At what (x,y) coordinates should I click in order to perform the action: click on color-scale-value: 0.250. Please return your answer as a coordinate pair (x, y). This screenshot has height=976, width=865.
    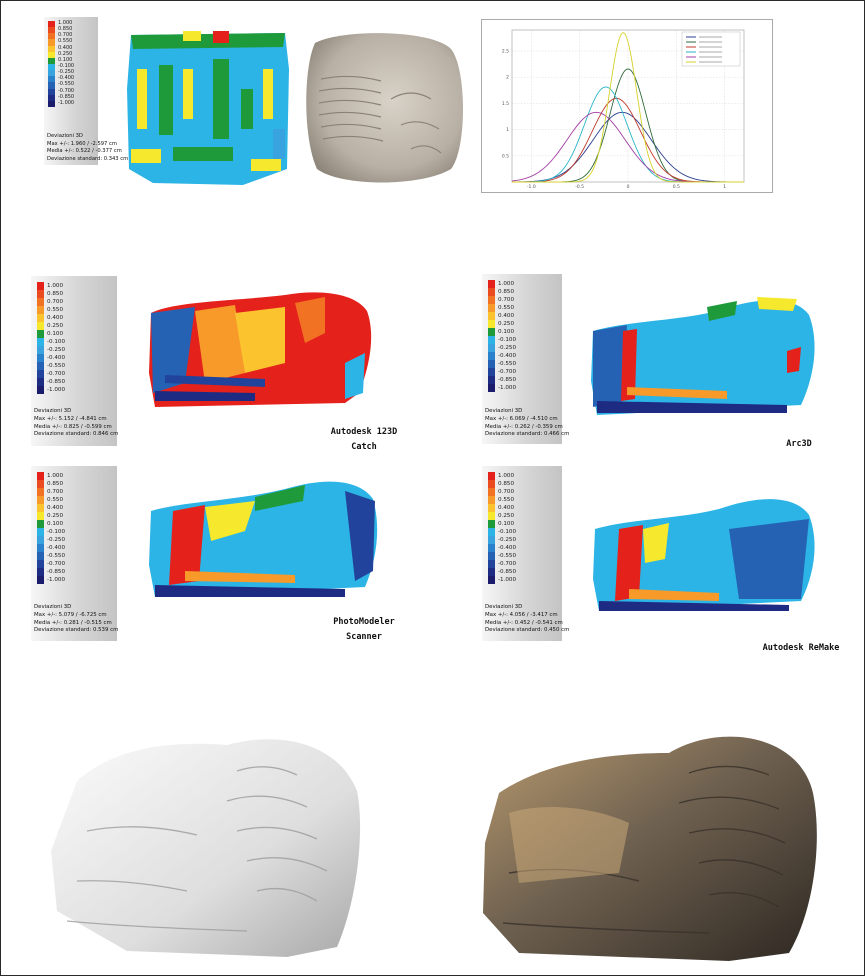
    Looking at the image, I should click on (55, 326).